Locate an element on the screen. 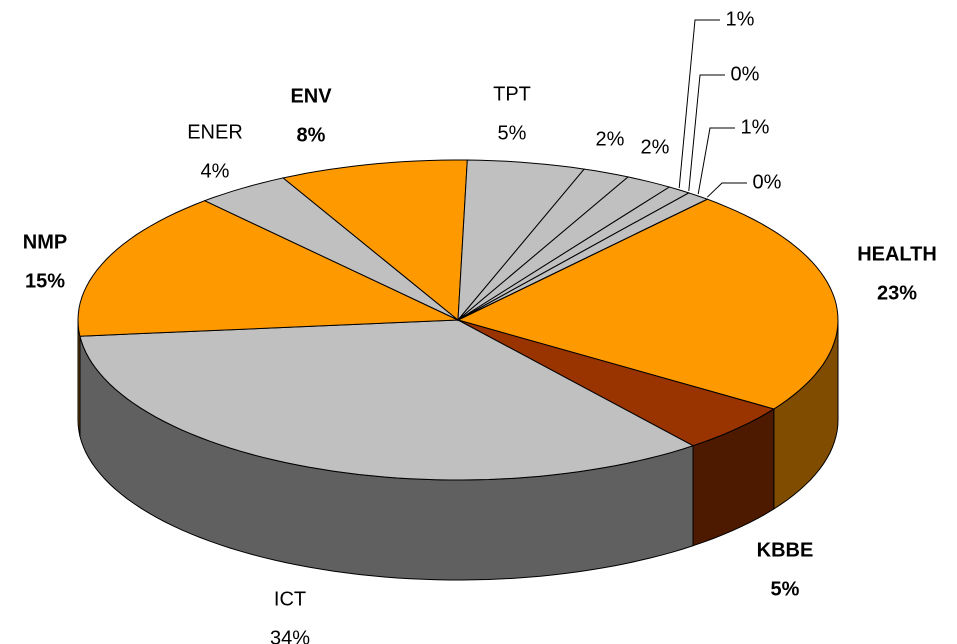 The width and height of the screenshot is (957, 644). category-label: NMP is located at coordinates (45, 242).